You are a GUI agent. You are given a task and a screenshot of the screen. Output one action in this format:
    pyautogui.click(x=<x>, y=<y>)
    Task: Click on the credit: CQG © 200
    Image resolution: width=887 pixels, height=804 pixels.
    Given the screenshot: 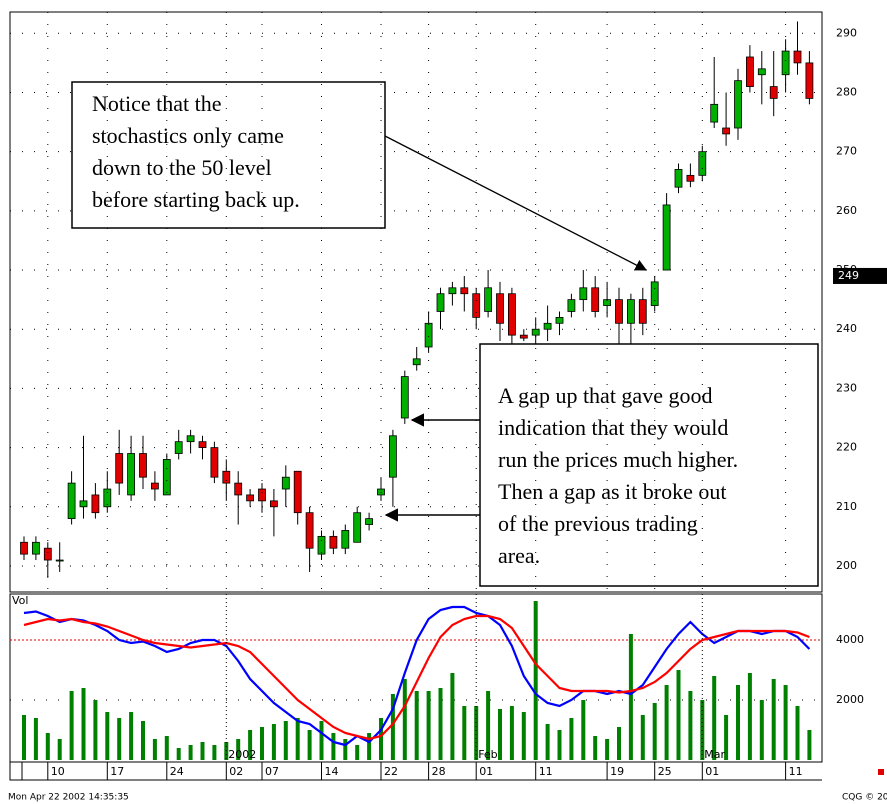 What is the action you would take?
    pyautogui.click(x=864, y=798)
    